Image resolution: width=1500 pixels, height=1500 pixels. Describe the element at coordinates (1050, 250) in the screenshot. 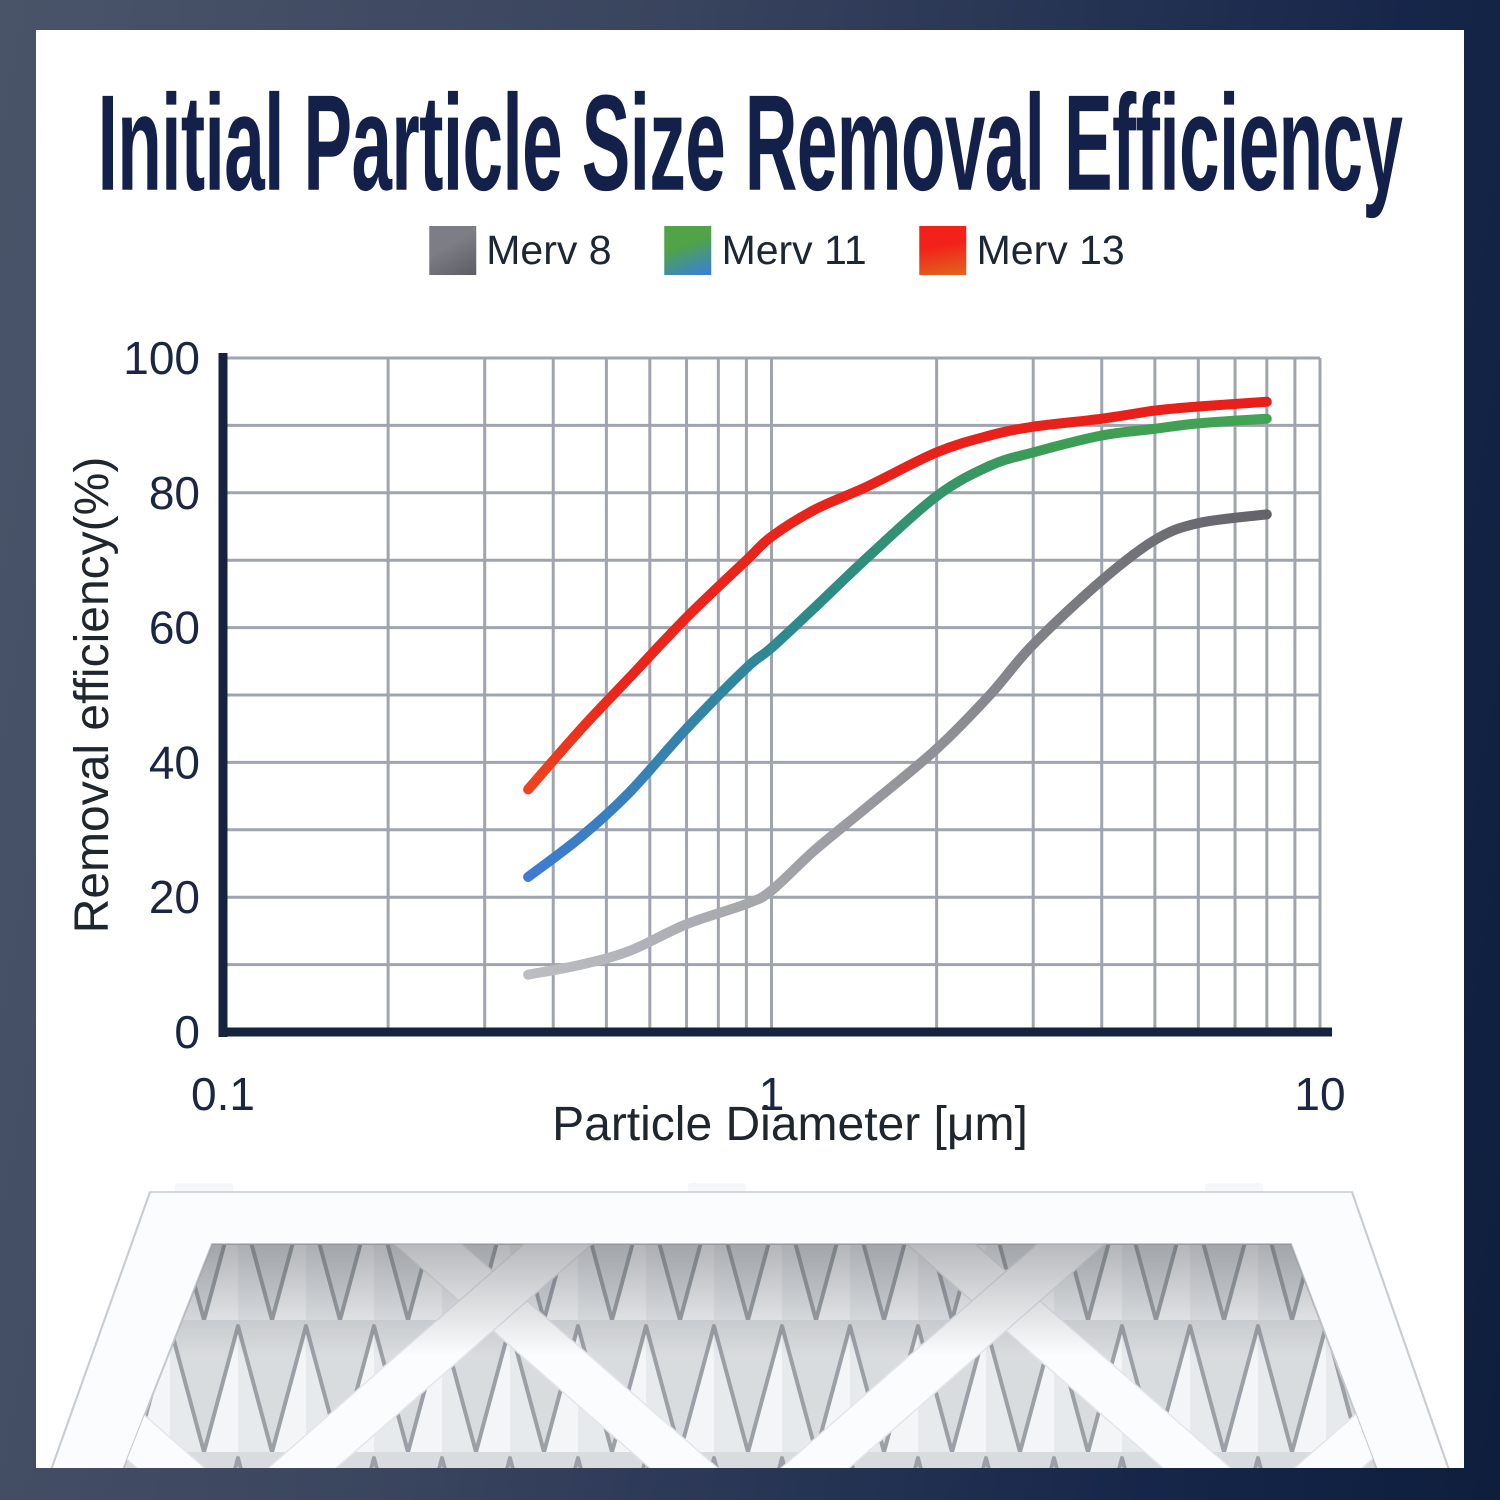

I see `legend-label-merv13: Merv 13` at that location.